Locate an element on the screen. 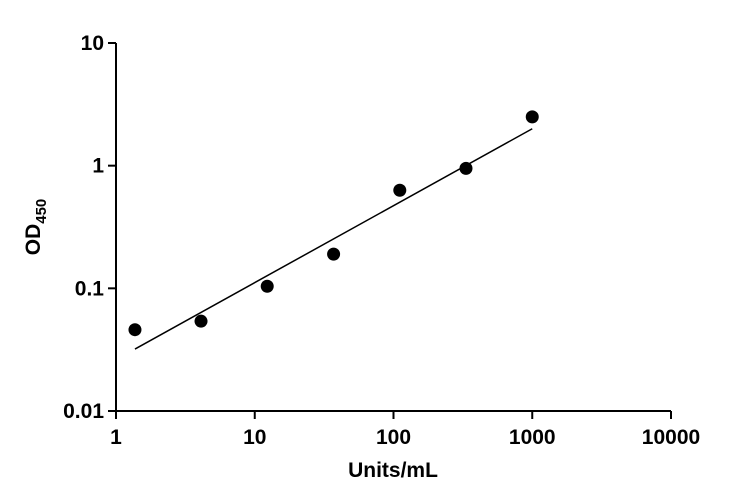 The image size is (750, 502). y-tick-label: 0.1 is located at coordinates (90, 288).